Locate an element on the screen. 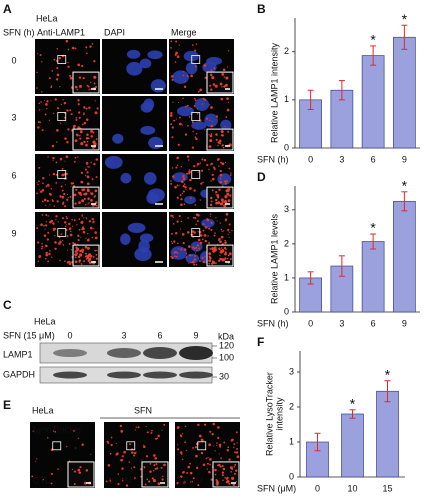  condition-label: CTL is located at coordinates (41, 480).